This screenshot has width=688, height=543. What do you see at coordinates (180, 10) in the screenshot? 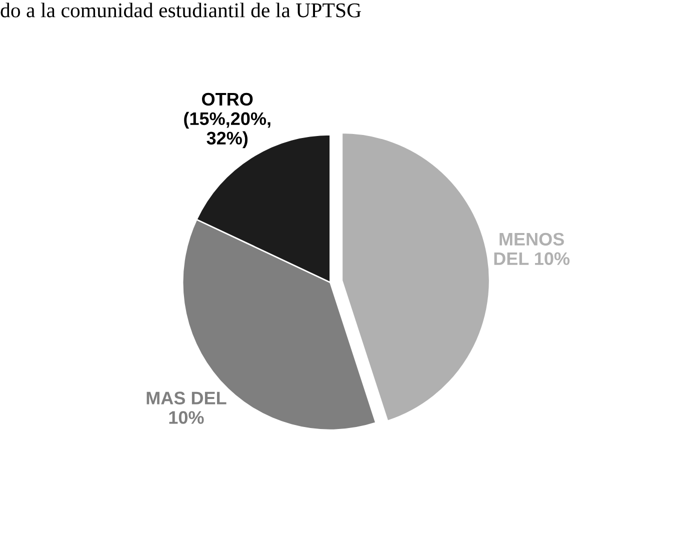
I see `chart-title: do a la comunidad estudiantil de la UPTSG` at bounding box center [180, 10].